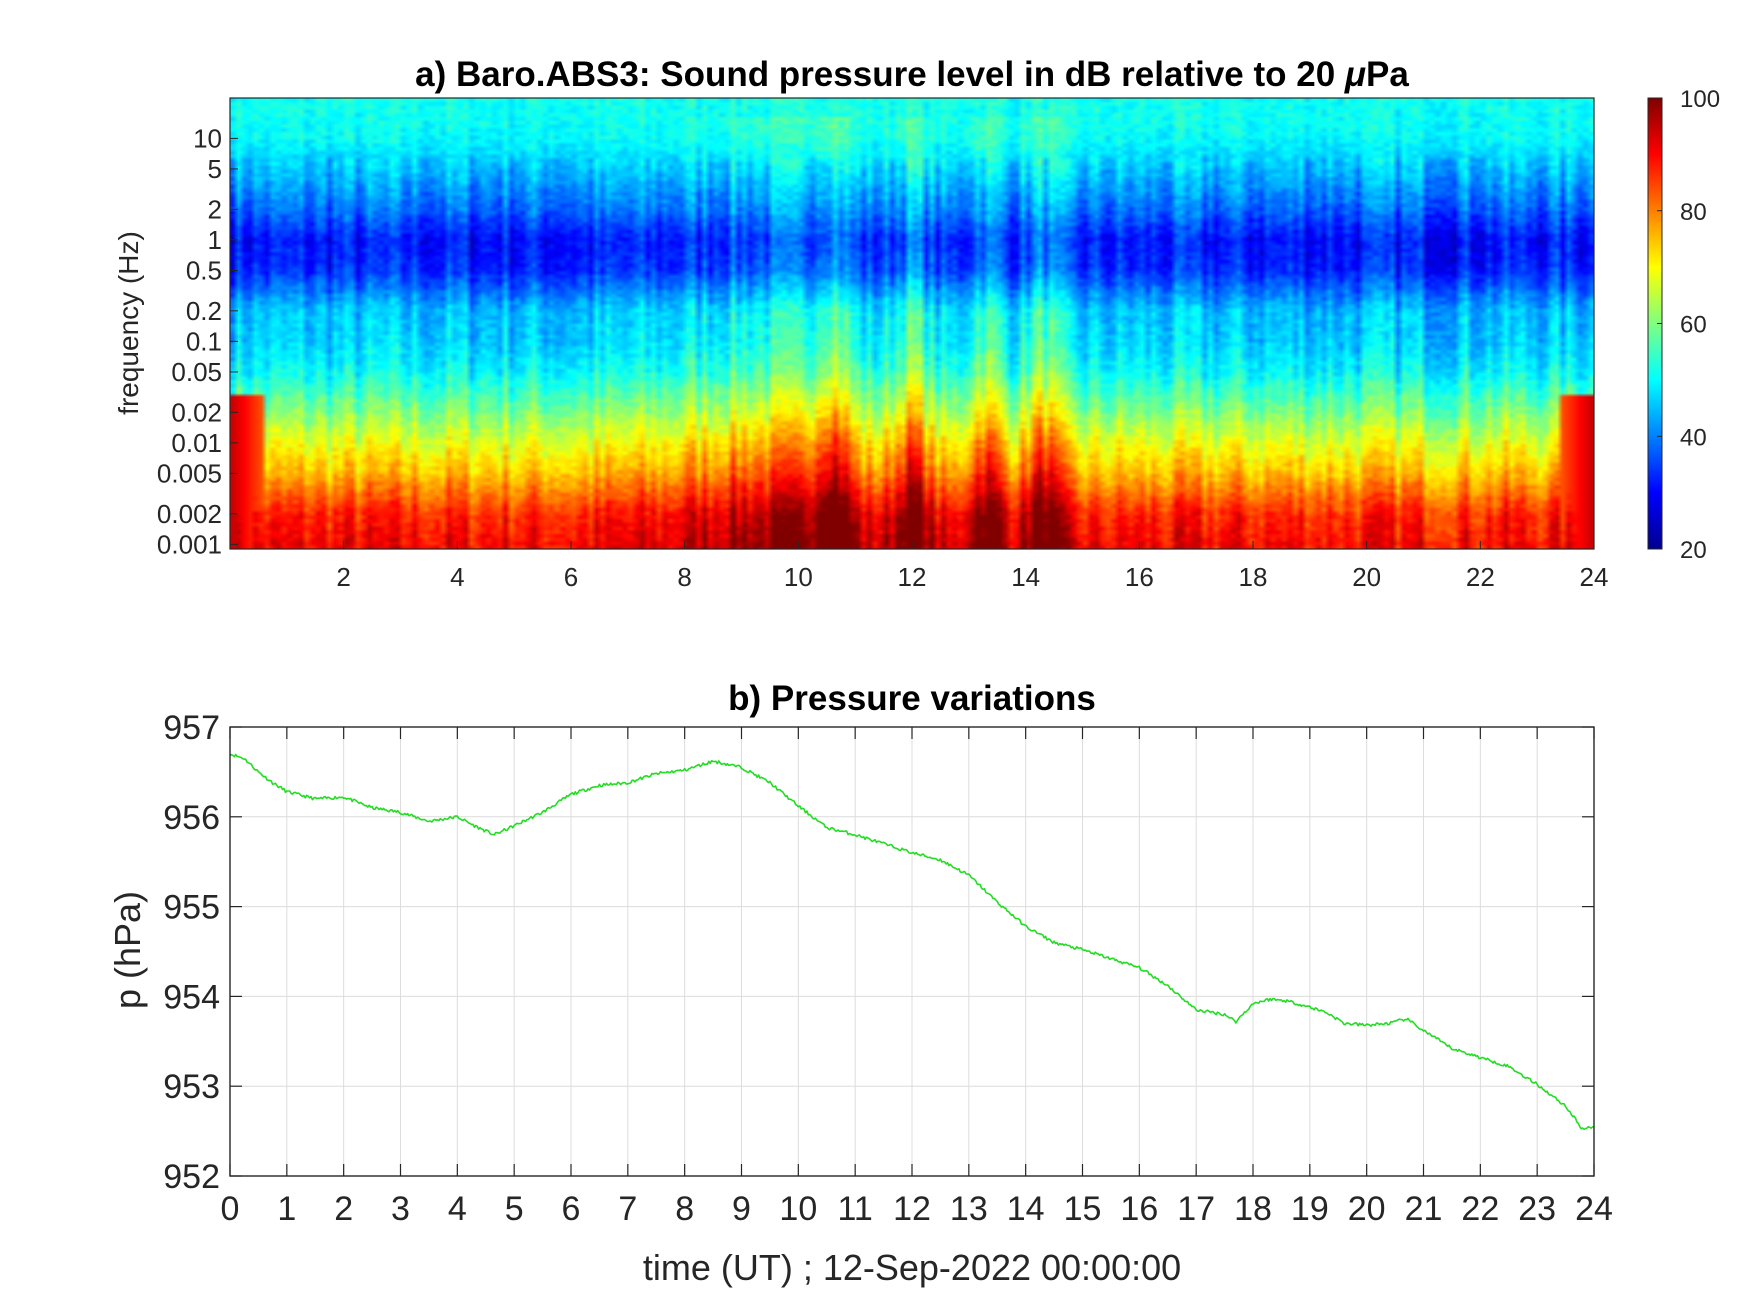 Image resolution: width=1750 pixels, height=1313 pixels. Describe the element at coordinates (196, 412) in the screenshot. I see `spectrogram-y-tick-label: 0.02` at that location.